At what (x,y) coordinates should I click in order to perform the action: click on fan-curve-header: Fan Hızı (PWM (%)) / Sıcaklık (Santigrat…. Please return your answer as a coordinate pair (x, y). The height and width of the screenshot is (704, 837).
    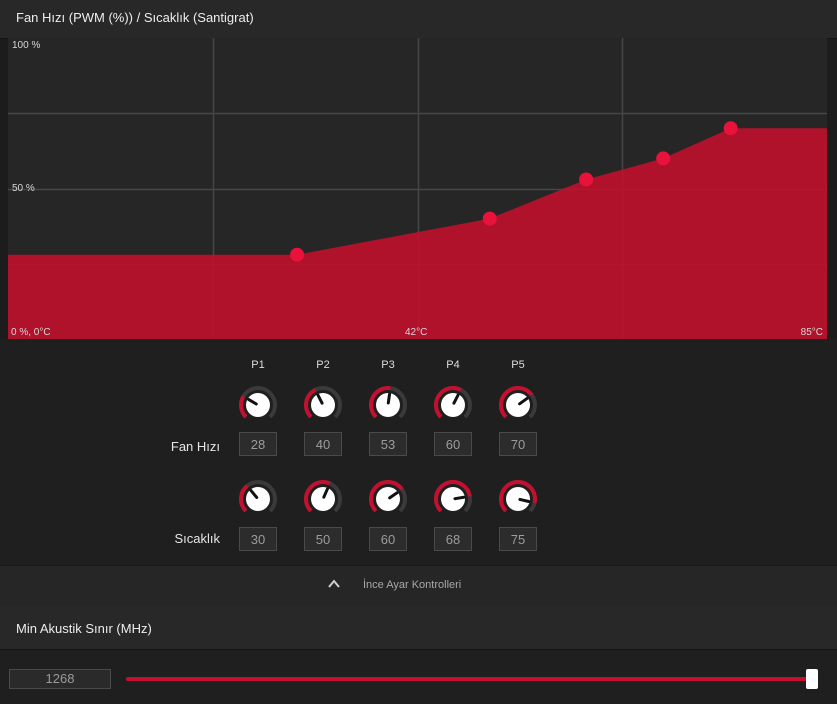
    Looking at the image, I should click on (418, 19).